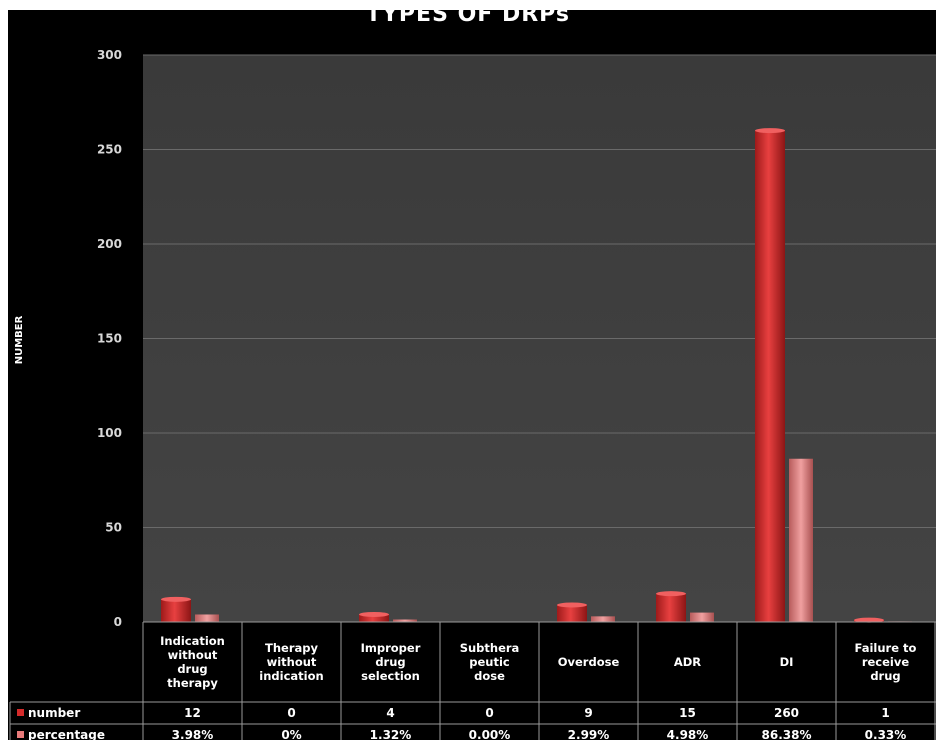  Describe the element at coordinates (391, 734) in the screenshot. I see `data-label: 1.32%` at that location.